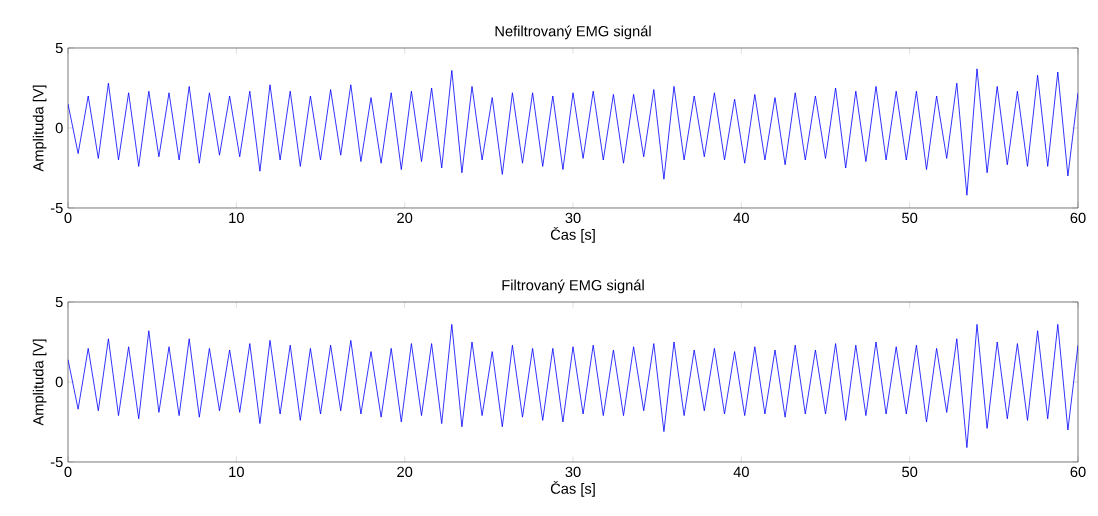 Image resolution: width=1098 pixels, height=516 pixels. I want to click on chart-title: Filtrovaný EMG signál, so click(573, 286).